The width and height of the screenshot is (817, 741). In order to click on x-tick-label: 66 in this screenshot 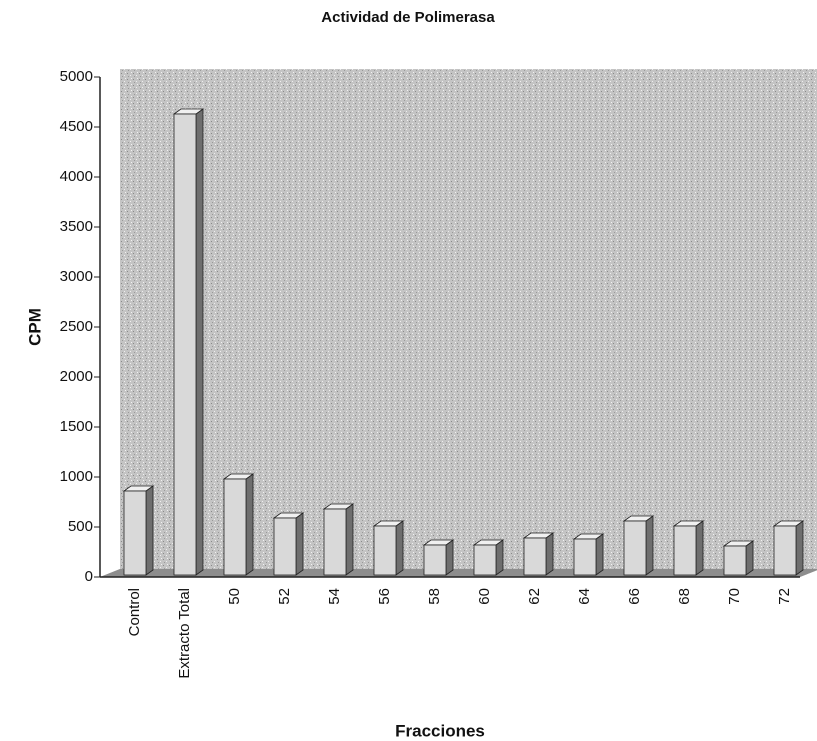, I will do `click(634, 596)`.